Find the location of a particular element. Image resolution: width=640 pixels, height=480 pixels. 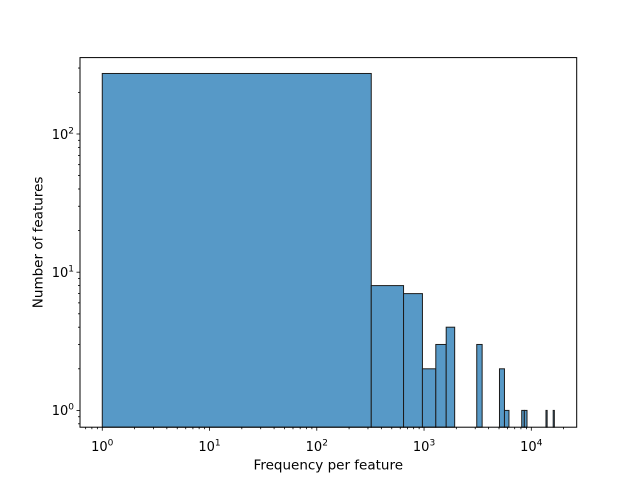

x-axis-label: Frequency per feature is located at coordinates (329, 466).